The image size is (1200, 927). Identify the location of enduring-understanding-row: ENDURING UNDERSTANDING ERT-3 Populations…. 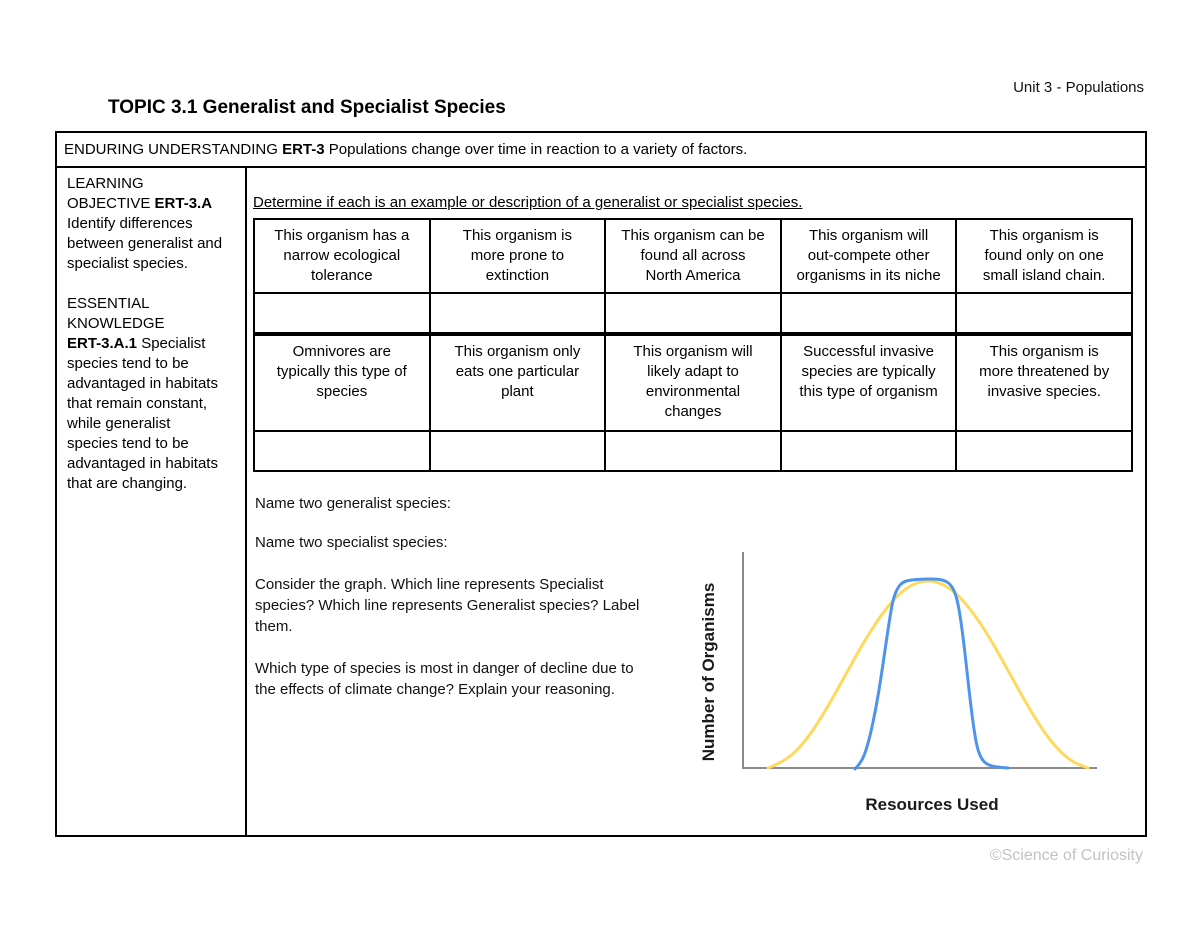
(601, 150).